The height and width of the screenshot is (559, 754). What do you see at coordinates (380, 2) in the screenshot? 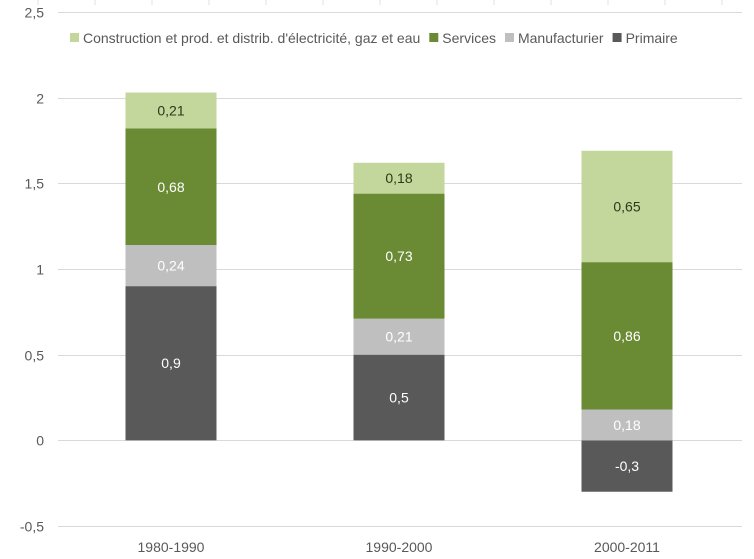
I see `top-edge-ticks` at bounding box center [380, 2].